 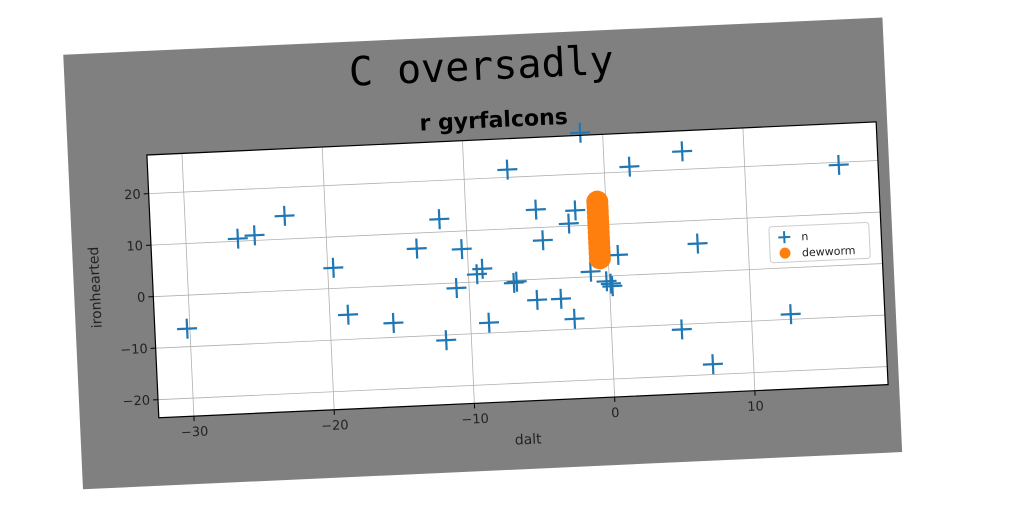 What do you see at coordinates (134, 350) in the screenshot?
I see `y-tick-label: −10` at bounding box center [134, 350].